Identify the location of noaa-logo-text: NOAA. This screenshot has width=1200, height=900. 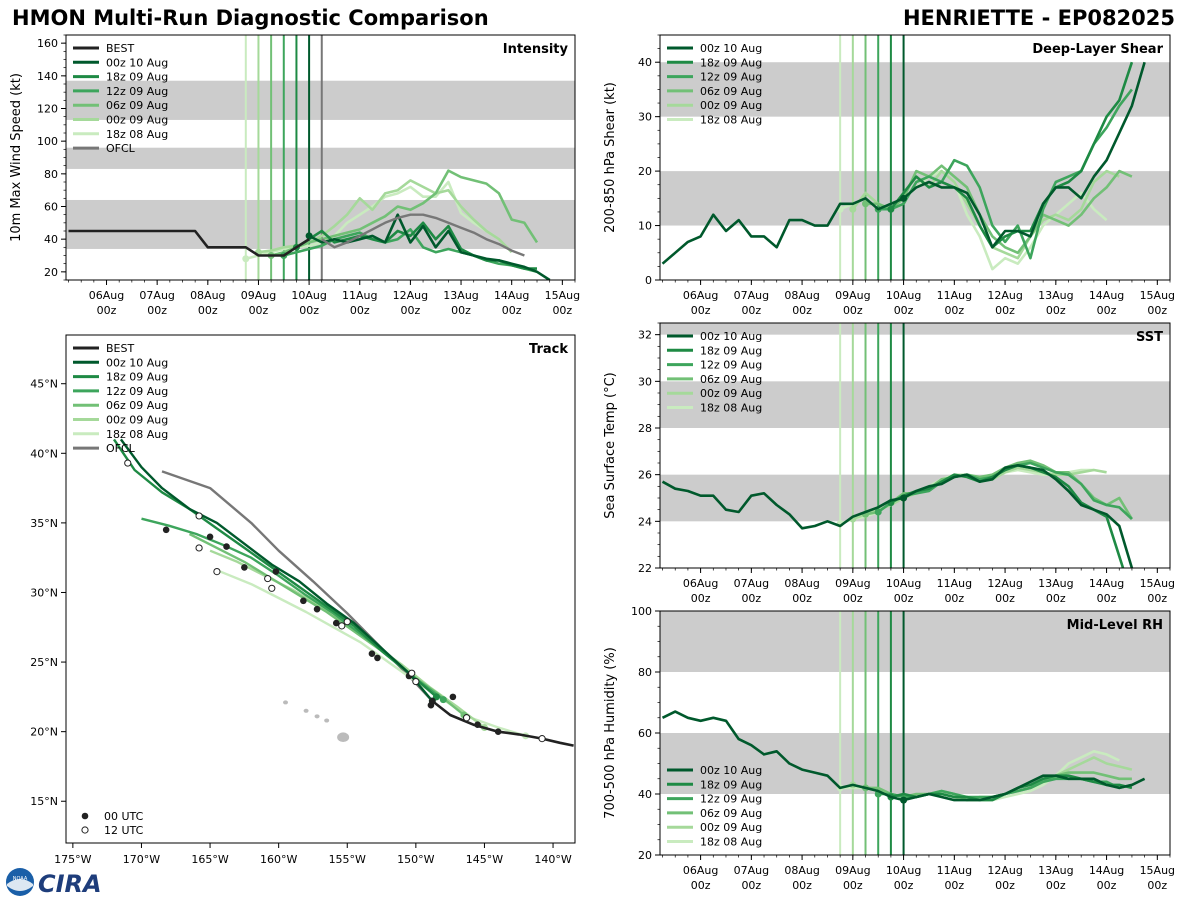
(20, 879).